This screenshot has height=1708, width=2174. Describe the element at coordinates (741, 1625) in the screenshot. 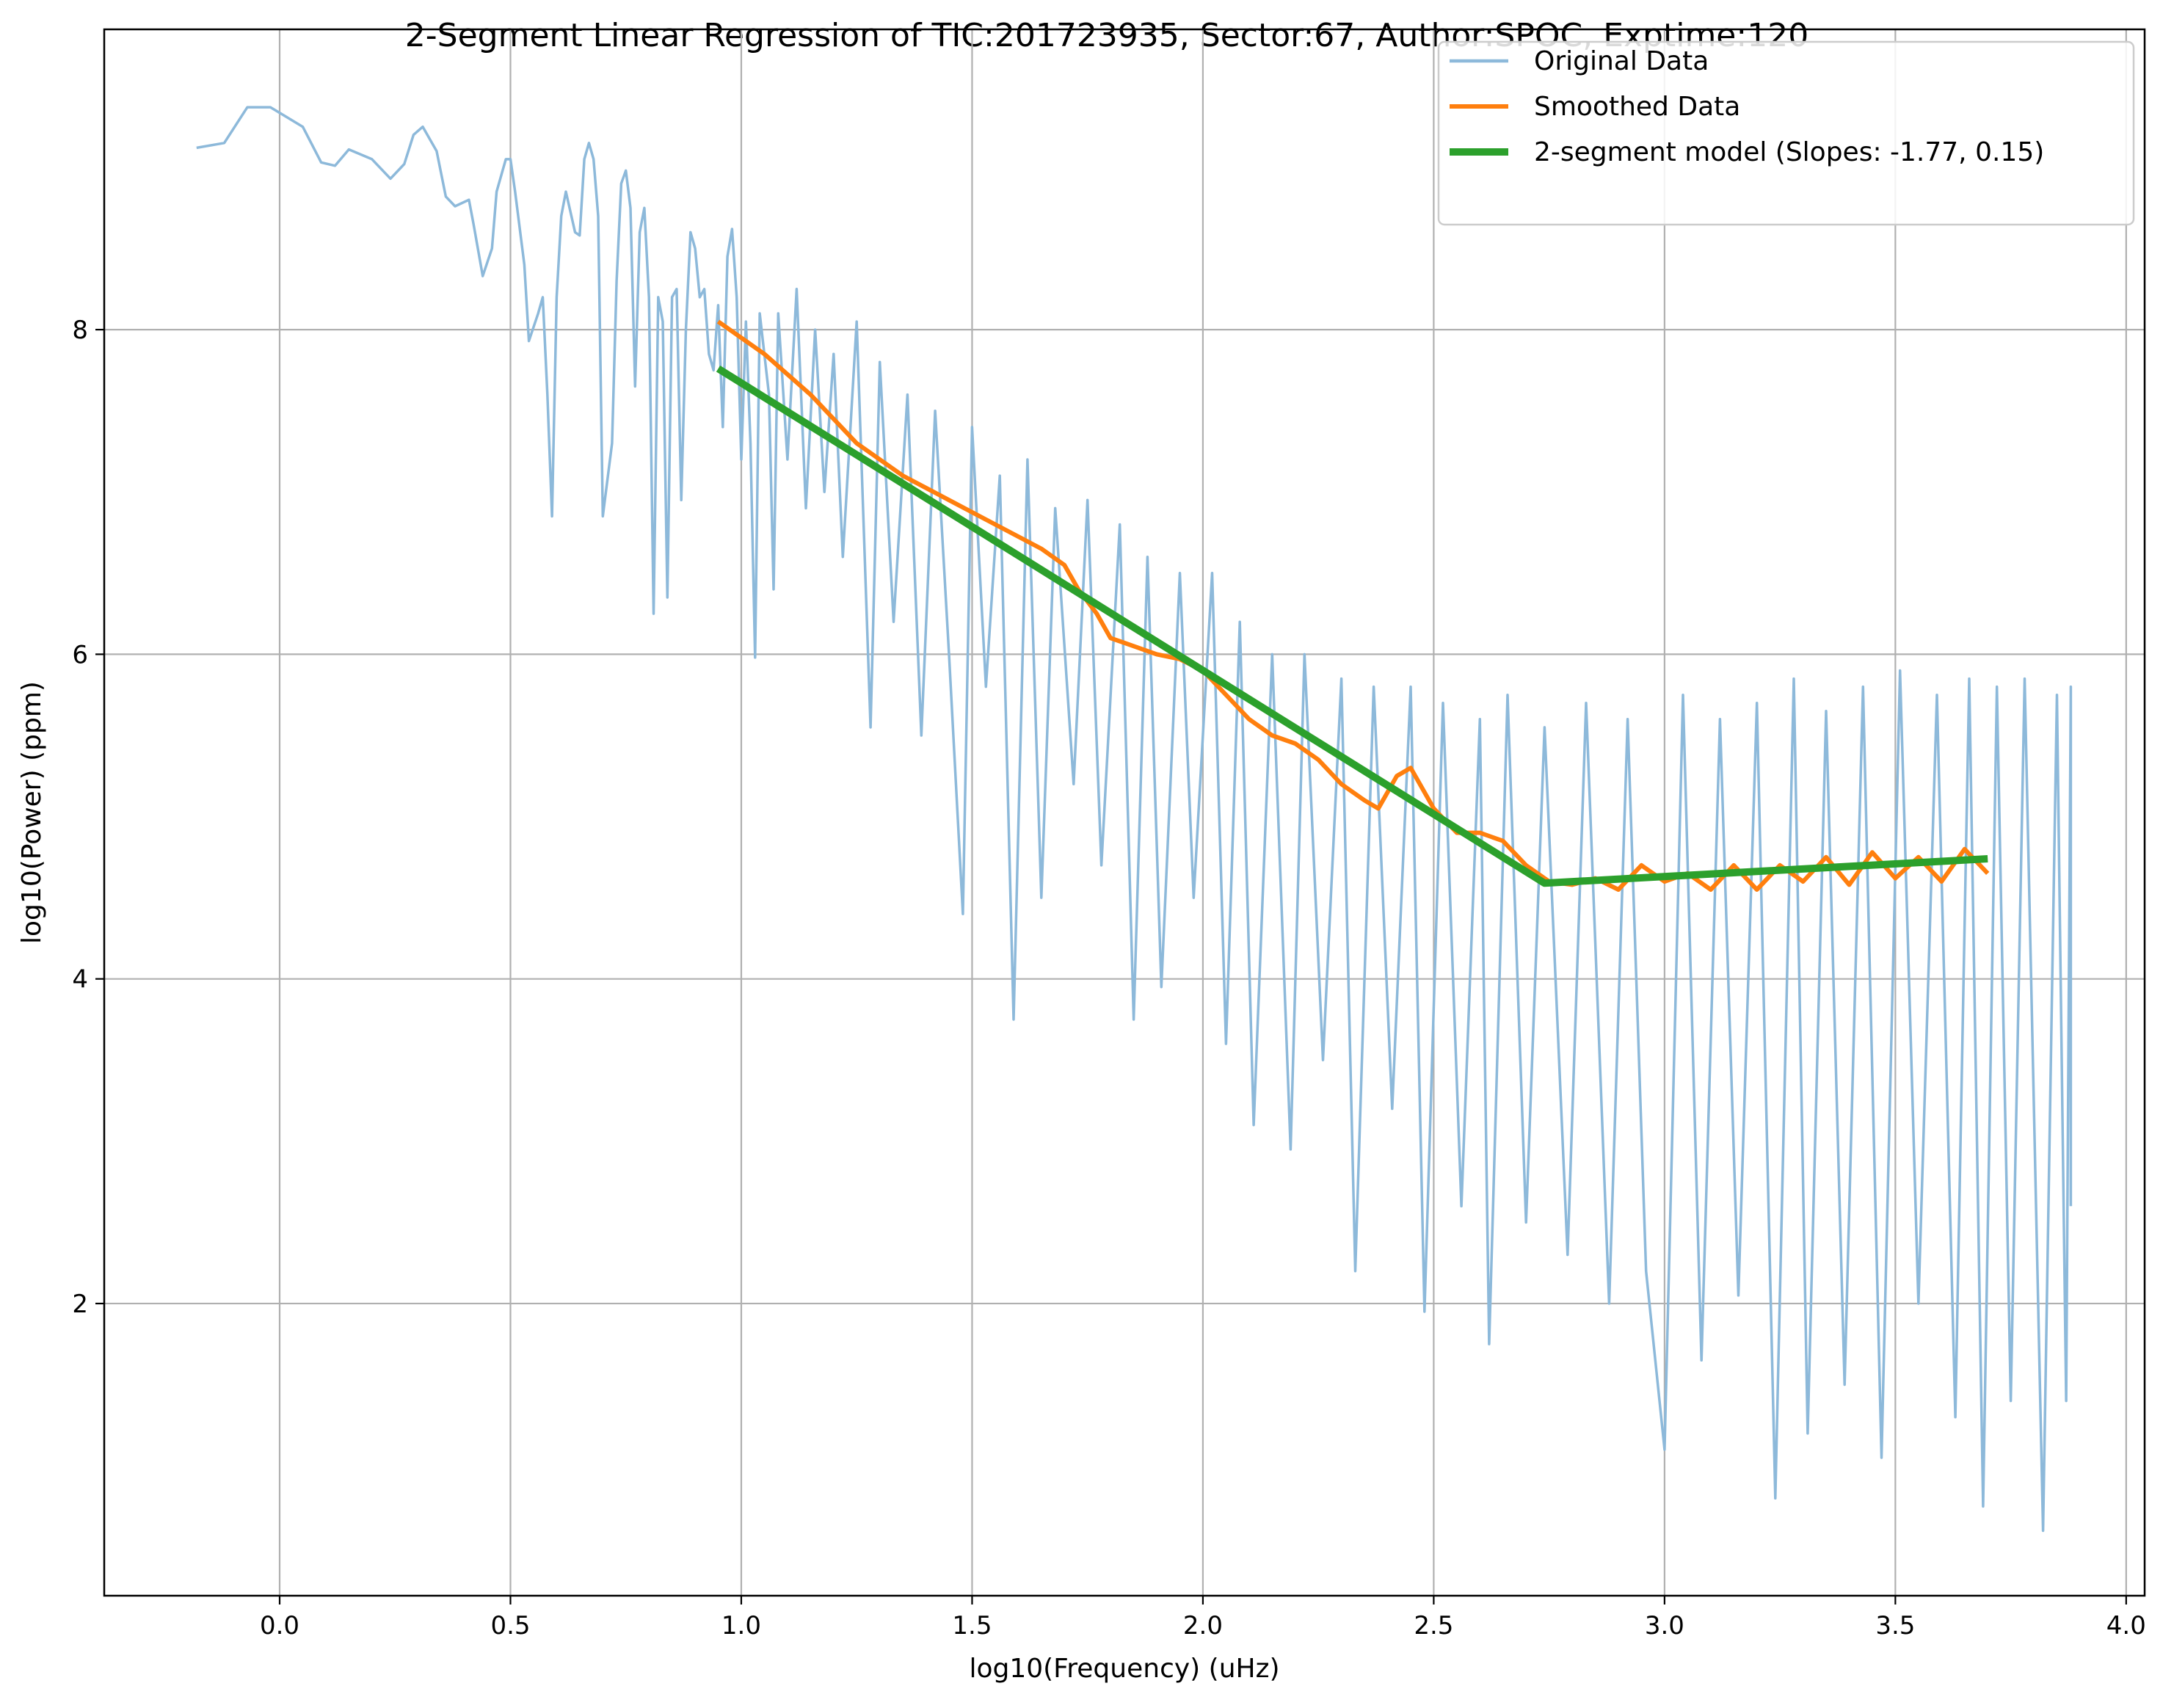

I see `x-tick-label: 1.0` at that location.